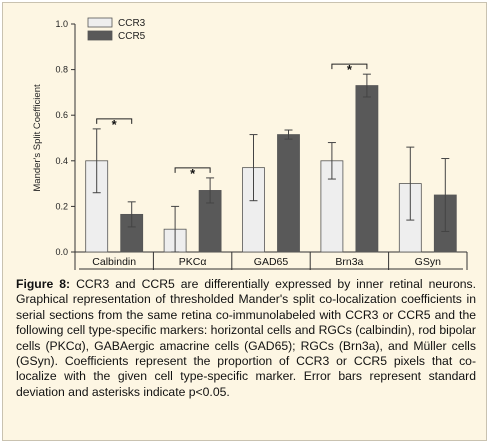 This screenshot has width=491, height=445. What do you see at coordinates (100, 22) in the screenshot?
I see `legend-swatch-ccr3` at bounding box center [100, 22].